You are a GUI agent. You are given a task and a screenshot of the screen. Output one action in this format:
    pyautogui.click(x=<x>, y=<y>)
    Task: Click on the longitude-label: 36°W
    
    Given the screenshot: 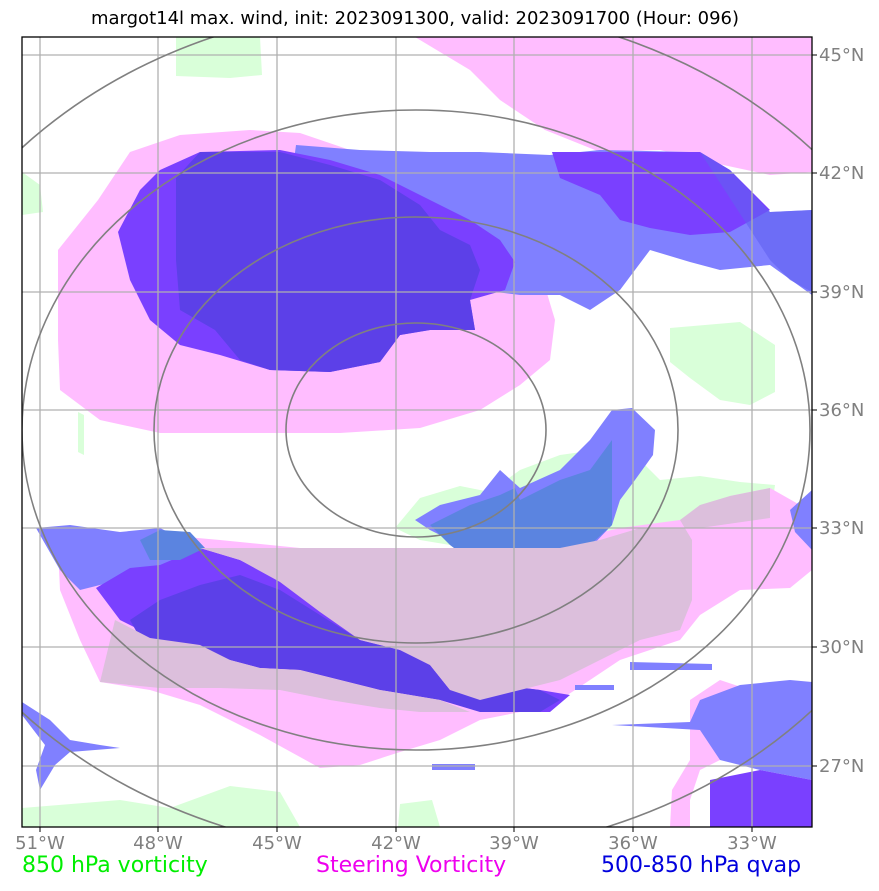 What is the action you would take?
    pyautogui.click(x=633, y=843)
    